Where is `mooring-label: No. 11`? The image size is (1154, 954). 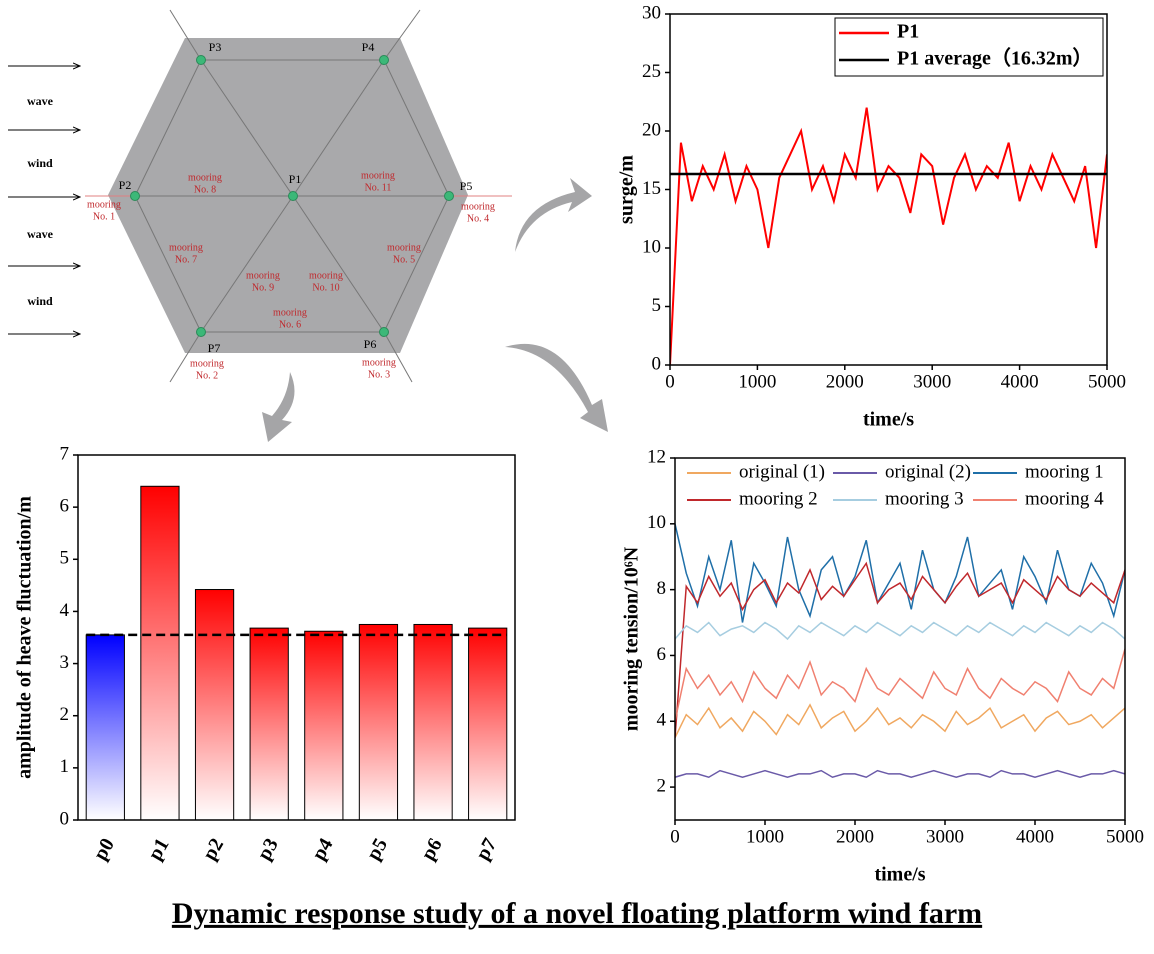
mooring-label: No. 11 is located at coordinates (378, 187).